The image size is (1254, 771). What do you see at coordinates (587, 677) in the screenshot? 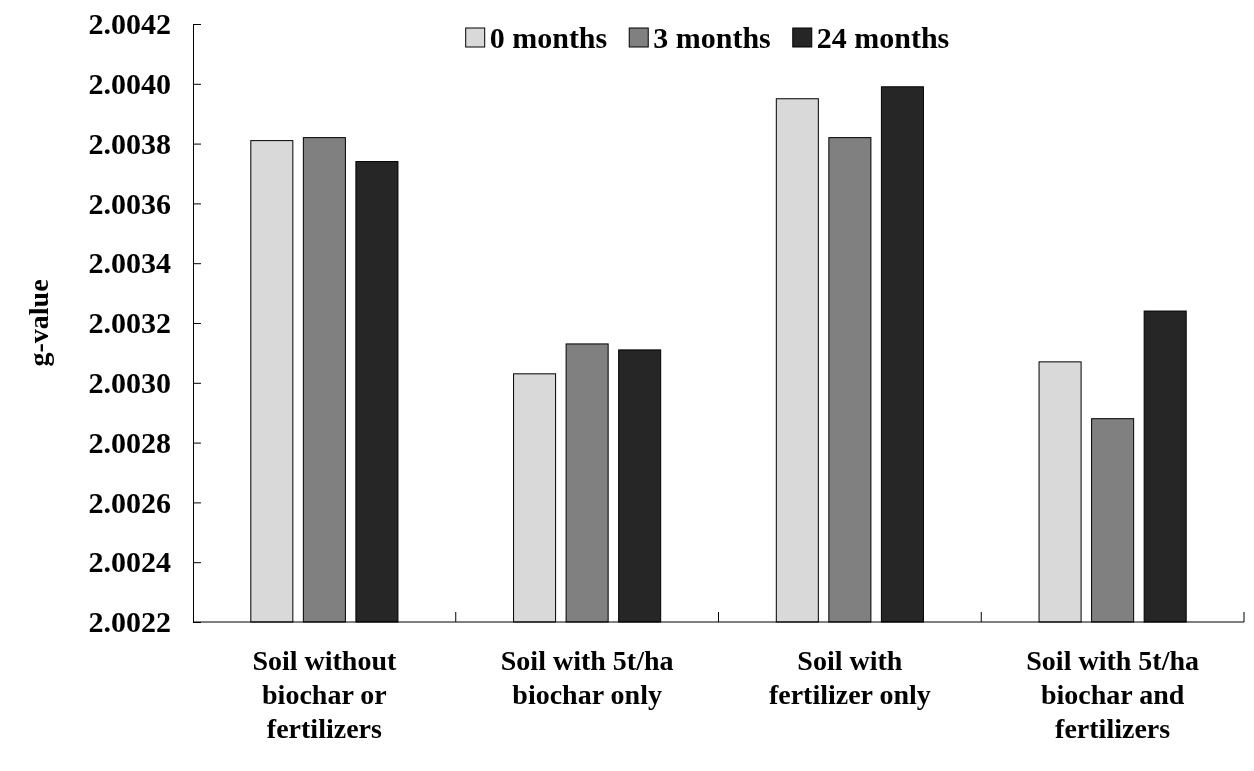
I see `x-tick-label: Soil with 5t/ha biochar only` at bounding box center [587, 677].